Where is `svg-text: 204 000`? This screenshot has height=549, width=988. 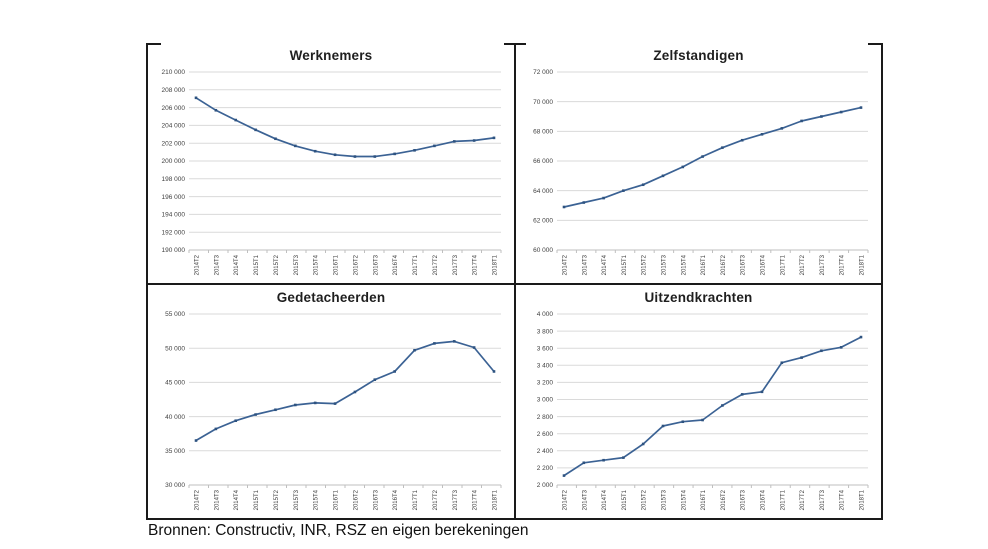 svg-text: 204 000 is located at coordinates (174, 126).